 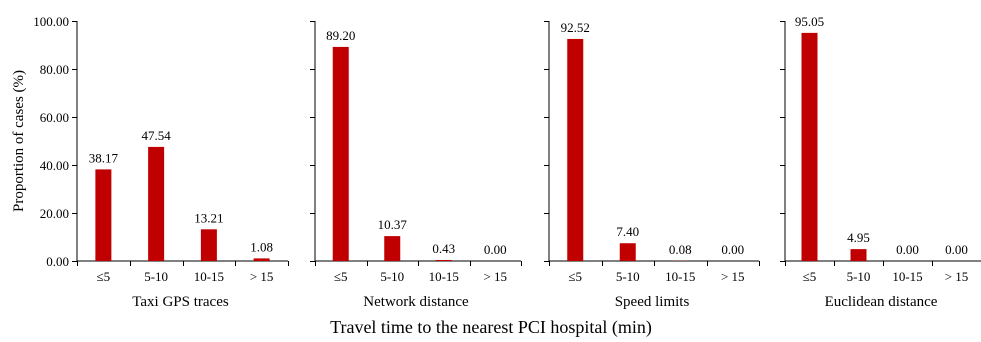 What do you see at coordinates (652, 302) in the screenshot?
I see `panel-title: Speed limits` at bounding box center [652, 302].